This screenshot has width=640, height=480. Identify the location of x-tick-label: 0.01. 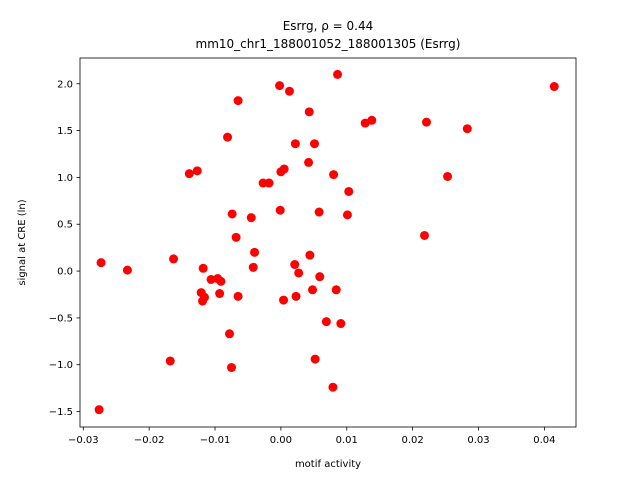
(347, 440).